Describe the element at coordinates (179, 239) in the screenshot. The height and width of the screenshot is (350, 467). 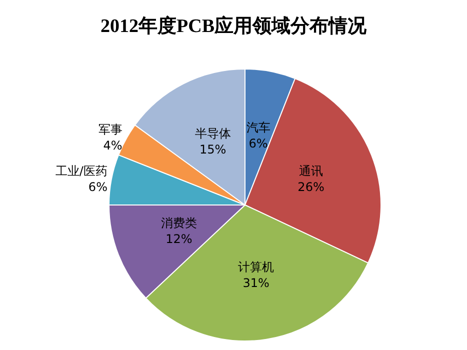
I see `data-label: 12%` at that location.